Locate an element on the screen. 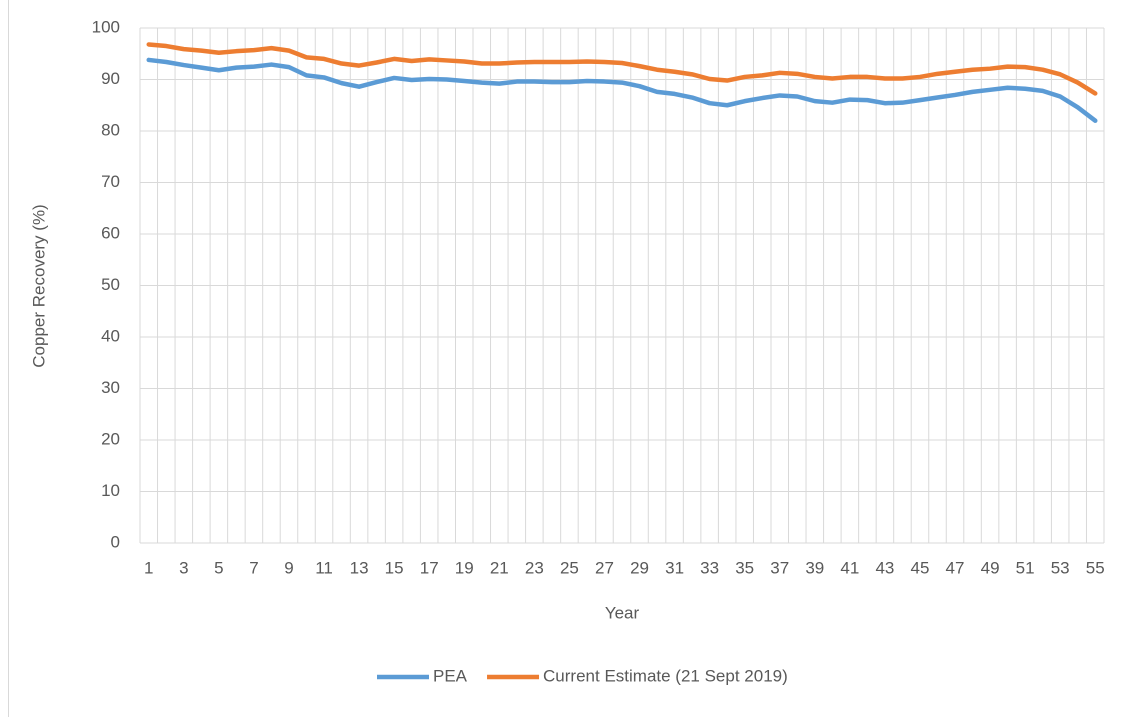 This screenshot has width=1133, height=717. x-tick-label: 11 is located at coordinates (324, 567).